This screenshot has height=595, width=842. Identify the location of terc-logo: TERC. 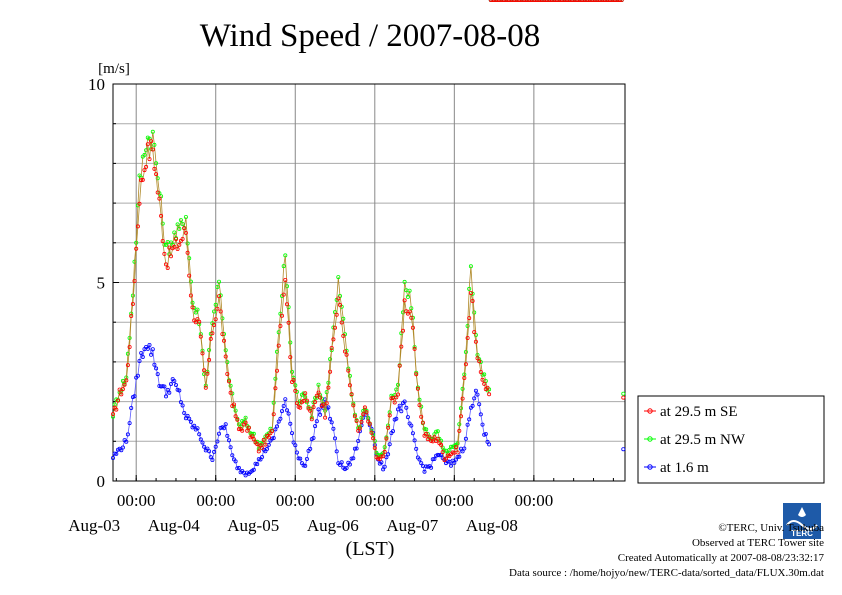
(802, 521).